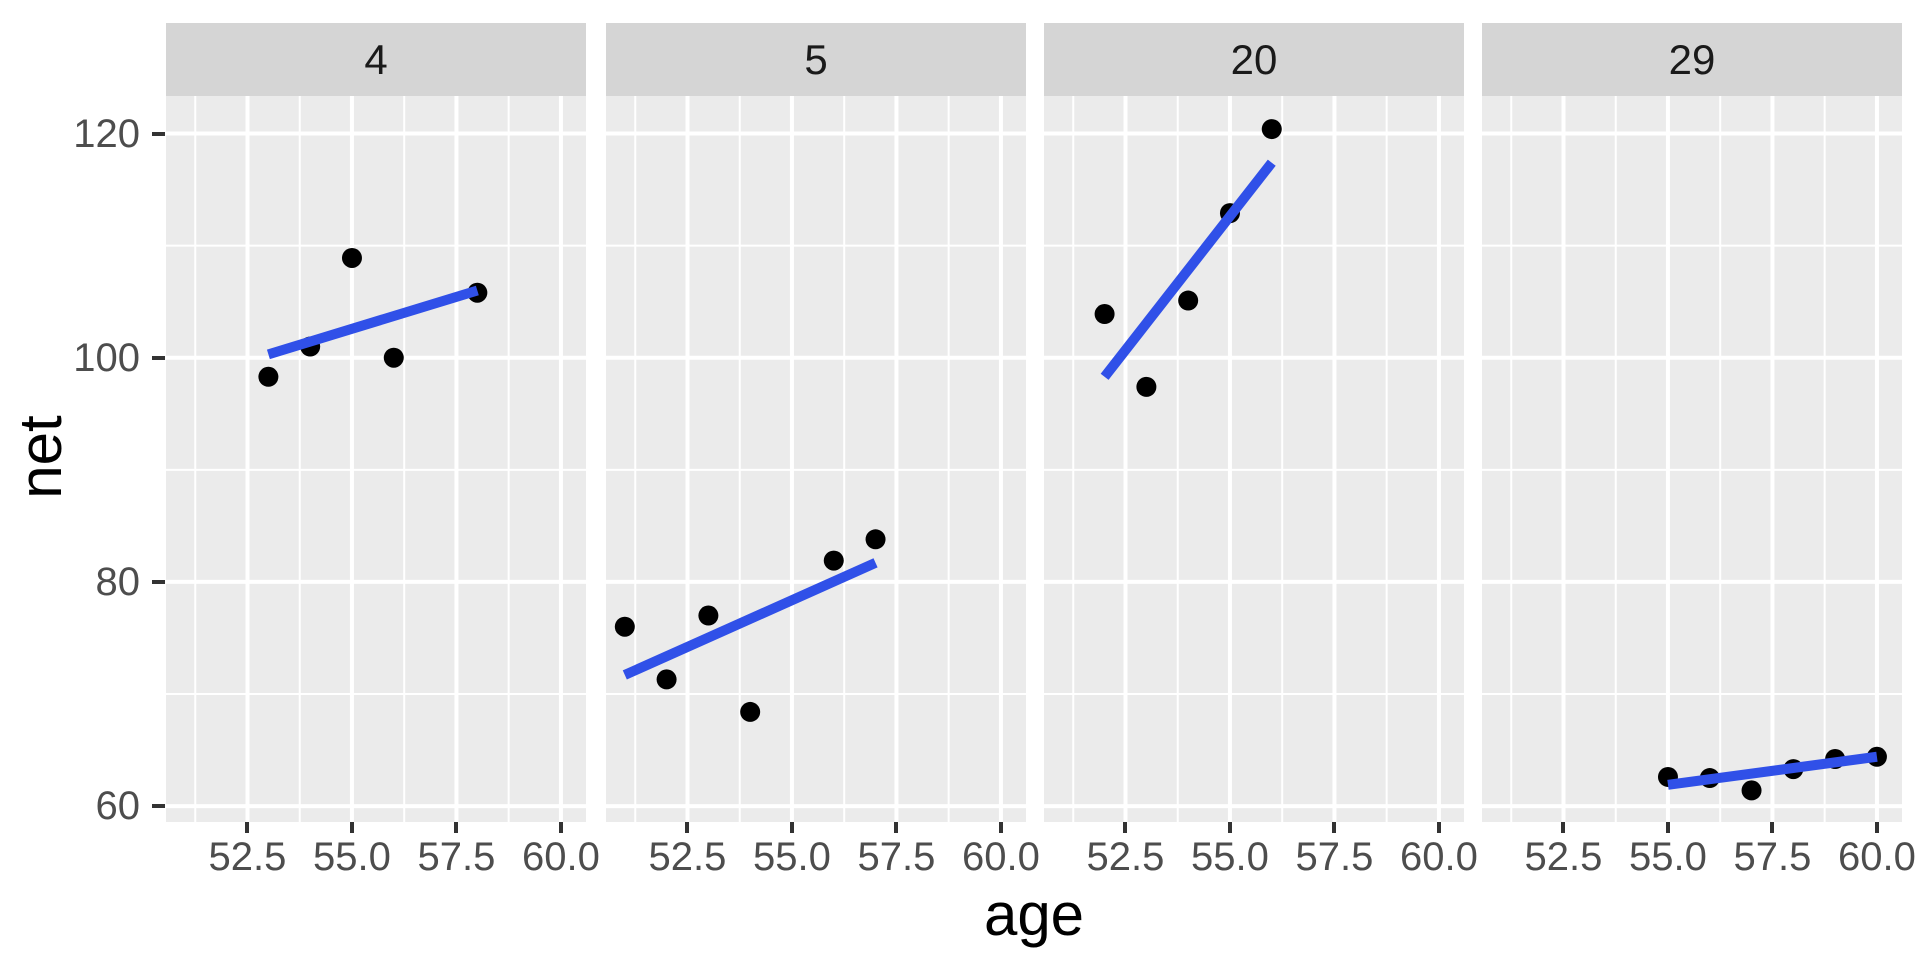  I want to click on facet-strip: 29, so click(1692, 59).